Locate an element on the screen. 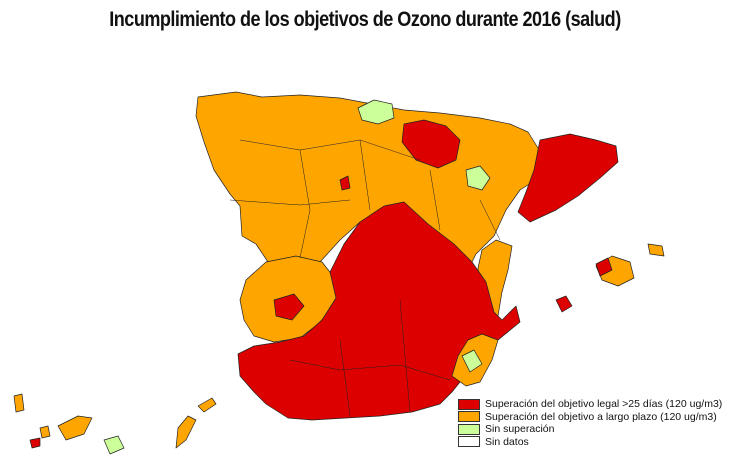 The image size is (730, 469). legend-item: Sin superación is located at coordinates (590, 429).